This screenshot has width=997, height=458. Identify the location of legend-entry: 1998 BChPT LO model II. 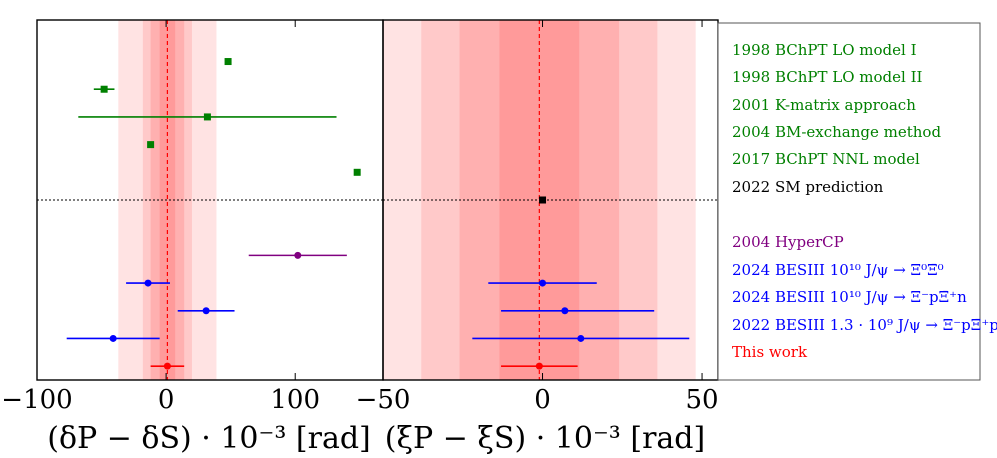
(827, 77).